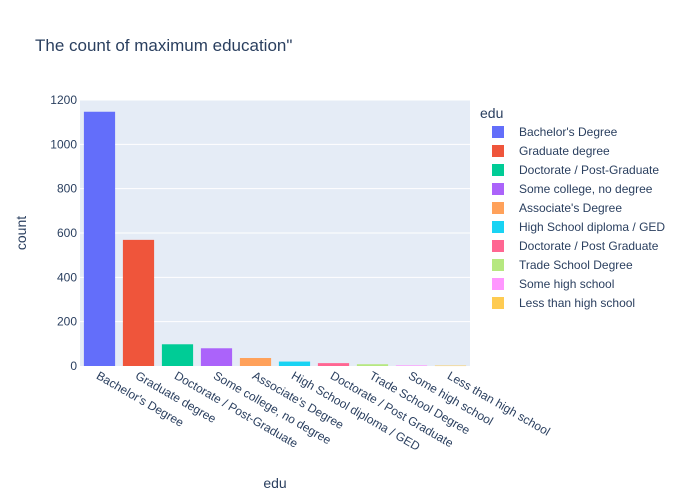 Image resolution: width=700 pixels, height=500 pixels. What do you see at coordinates (63, 144) in the screenshot?
I see `y-tick-label: 1000` at bounding box center [63, 144].